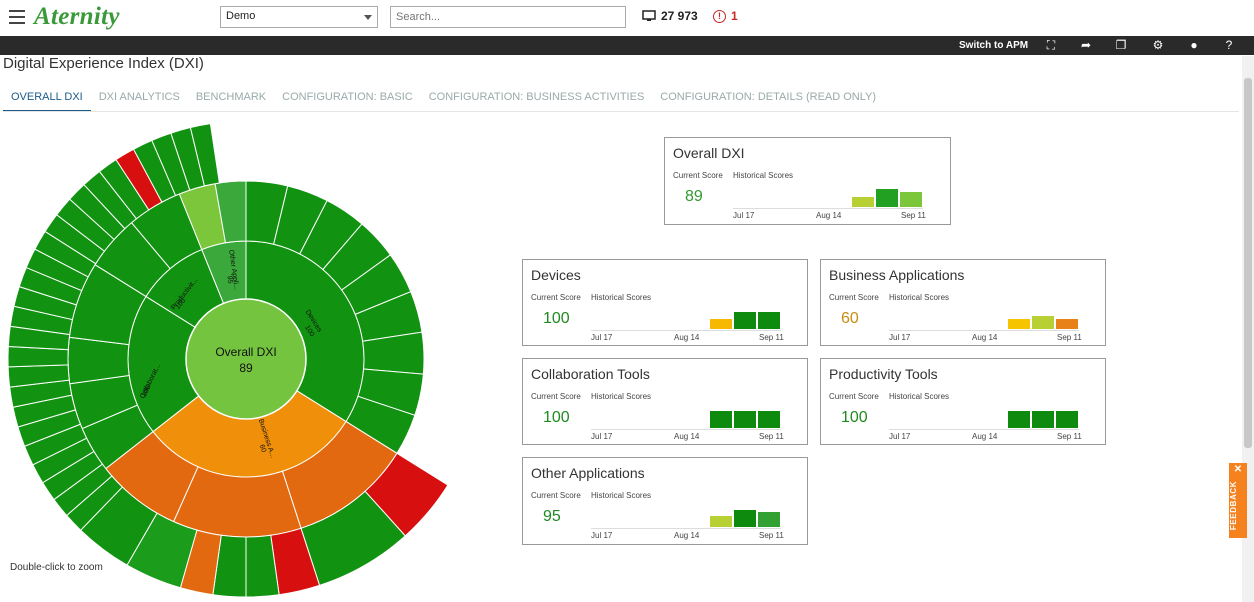 The image size is (1254, 602). I want to click on tab-dxi-analytics: DXI ANALYTICS, so click(139, 97).